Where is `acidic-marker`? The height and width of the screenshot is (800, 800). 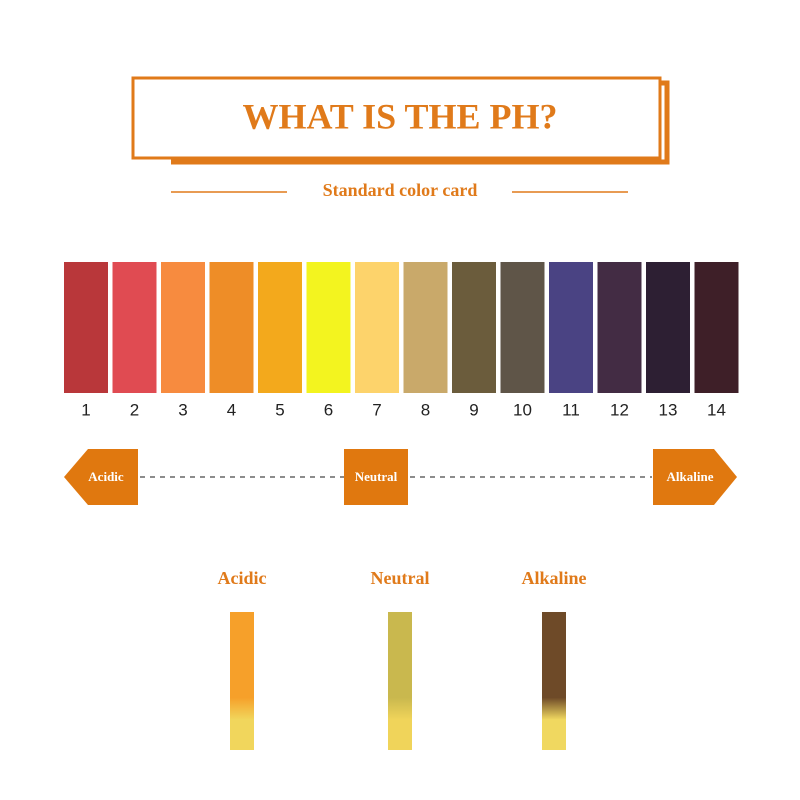
acidic-marker is located at coordinates (101, 477).